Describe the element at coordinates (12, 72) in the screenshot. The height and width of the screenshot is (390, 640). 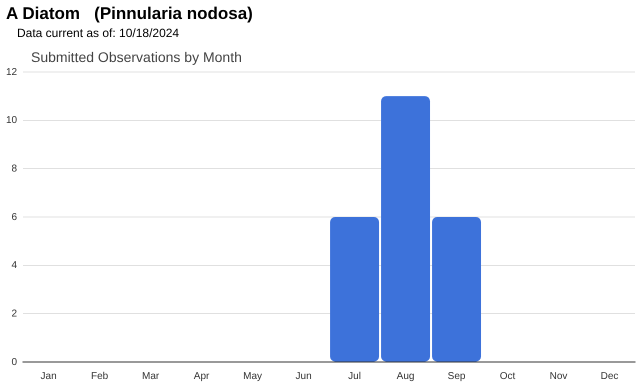
I see `y-tick-label: 12` at that location.